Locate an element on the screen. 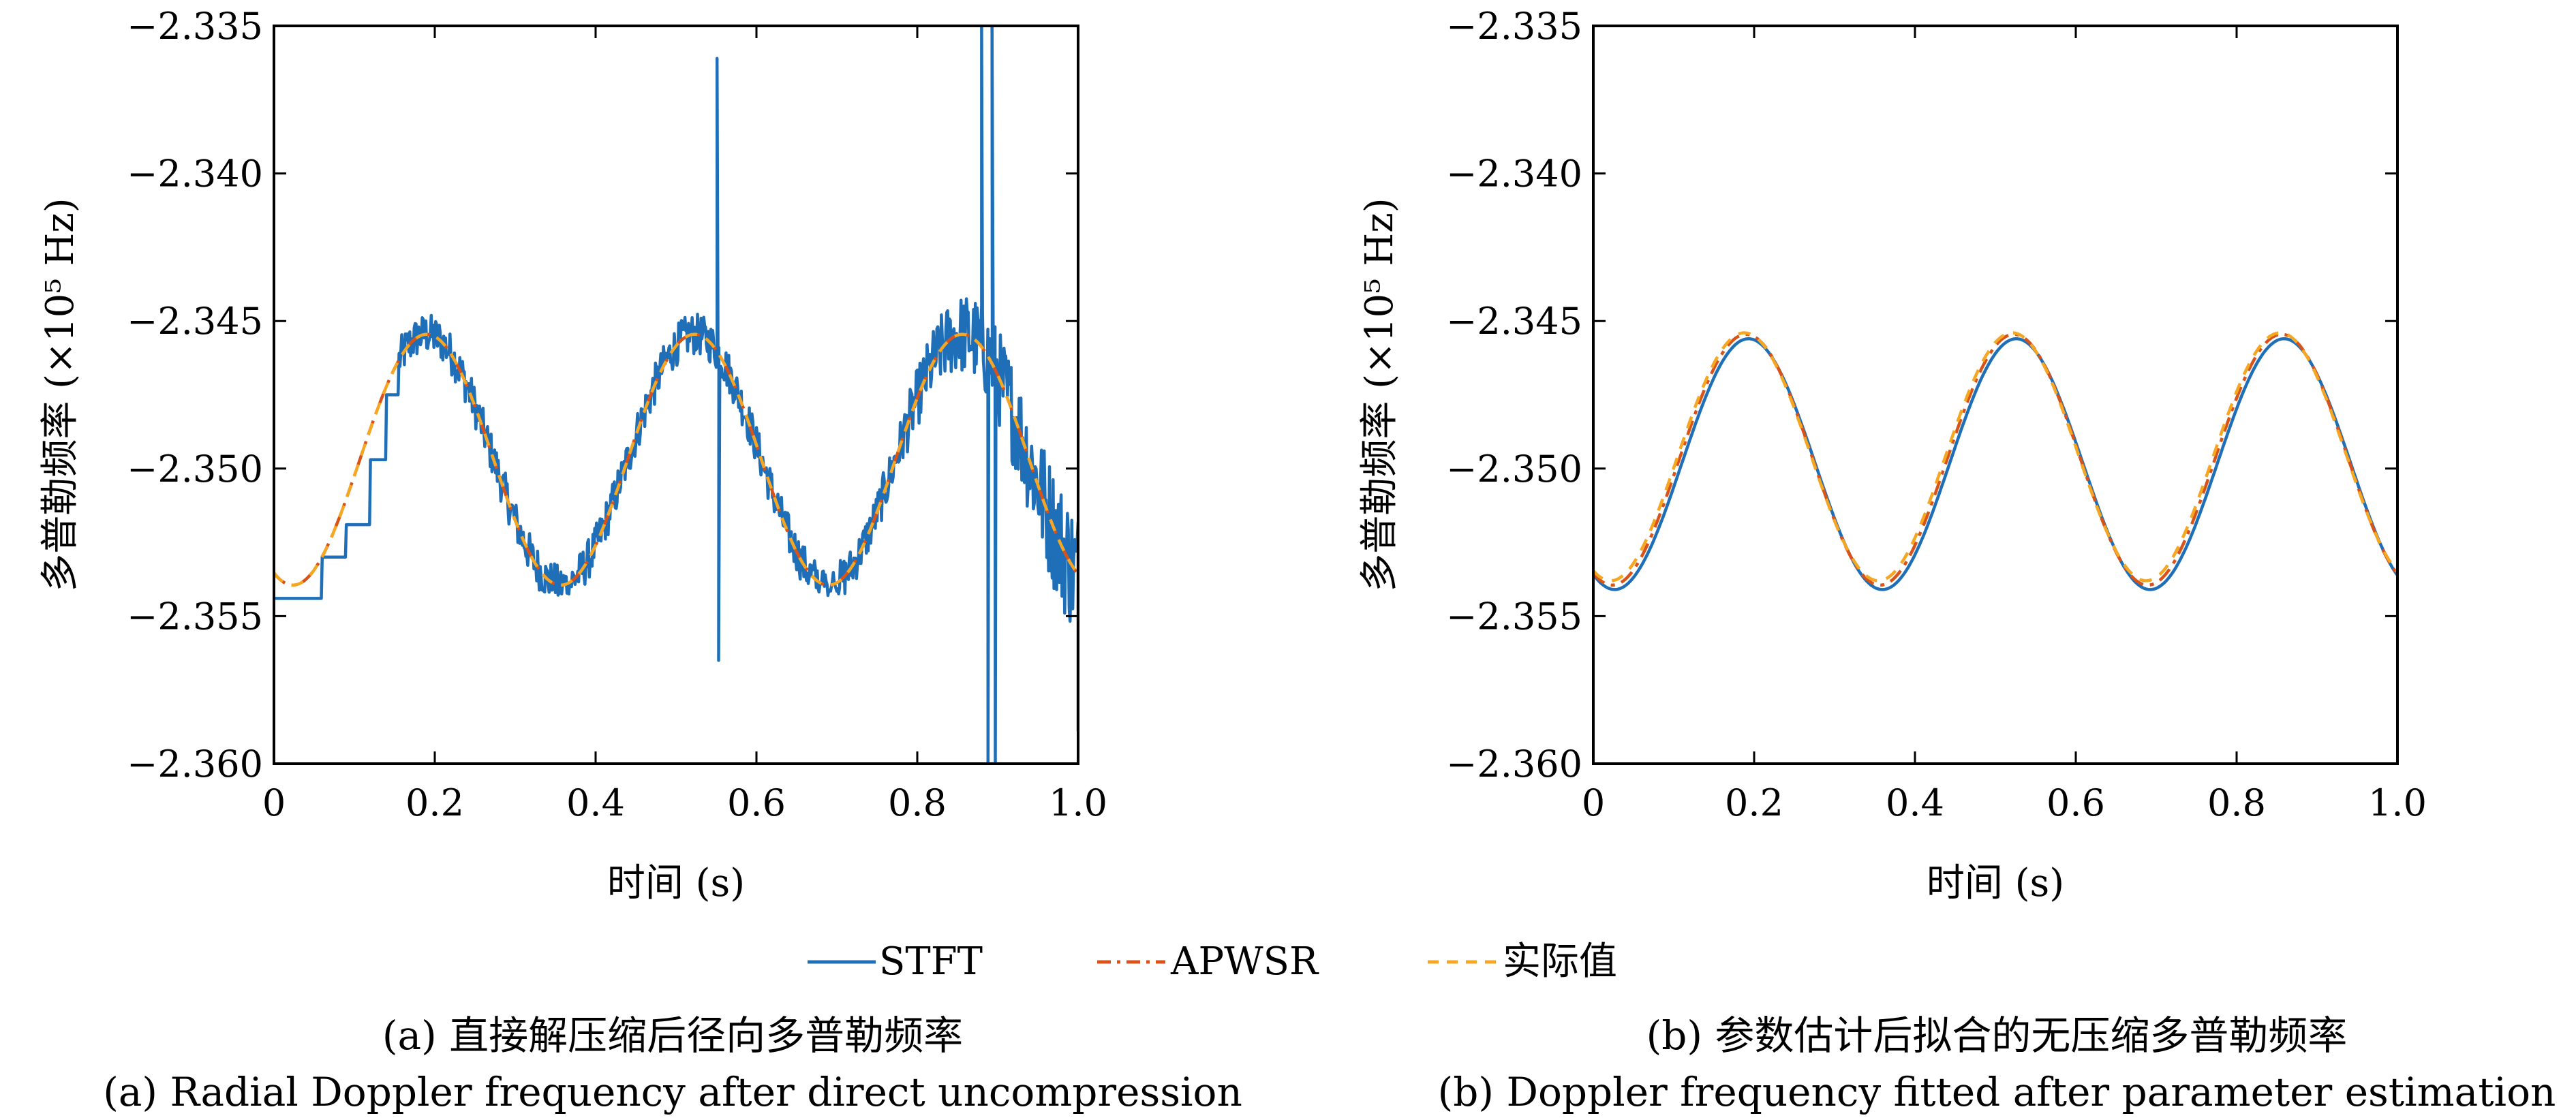 The width and height of the screenshot is (2576, 1120). chart-a-ylabel: 多普勒频率 (×10⁵ Hz) is located at coordinates (60, 394).